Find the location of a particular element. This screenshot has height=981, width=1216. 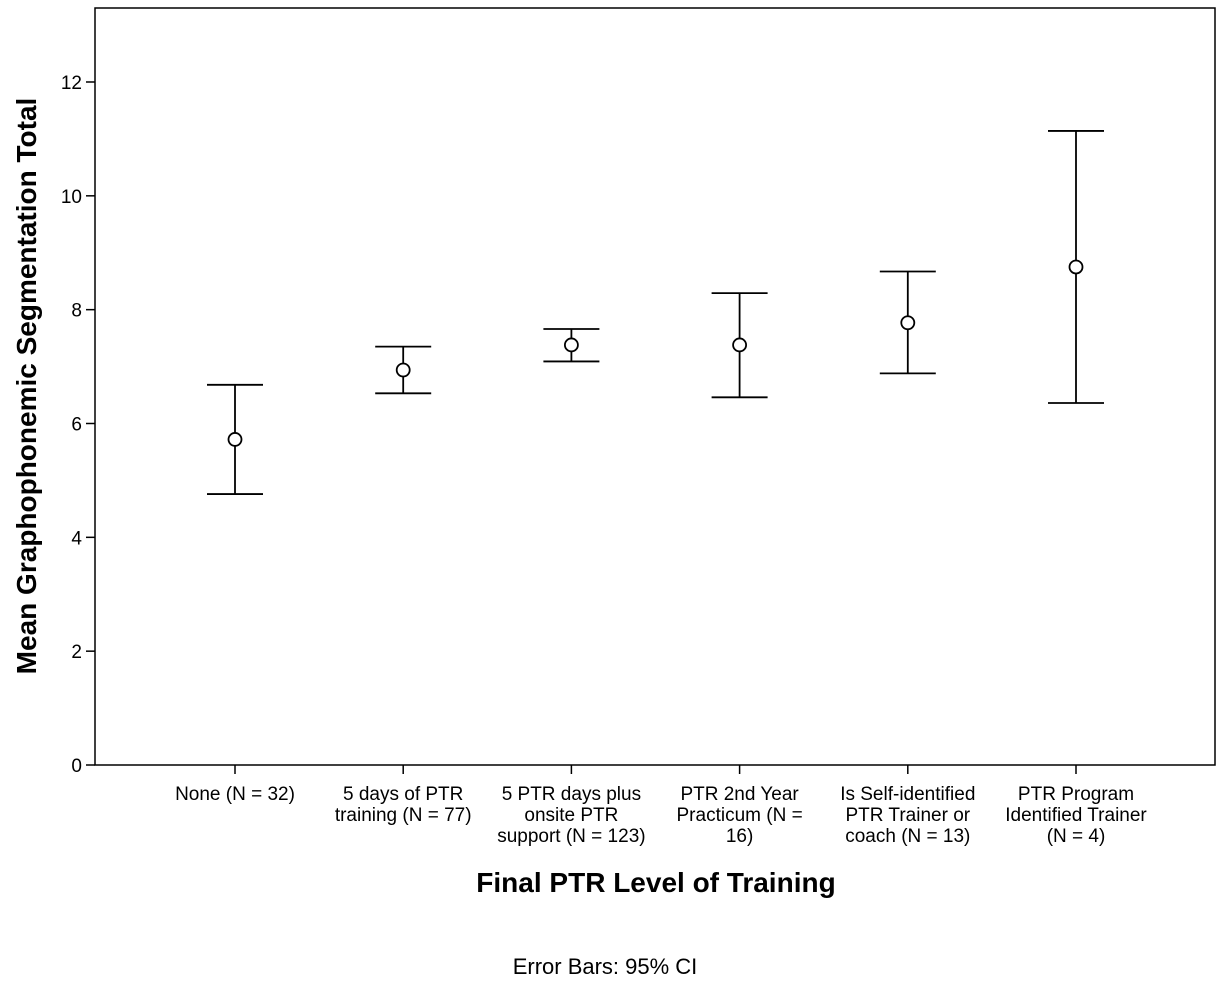

x-tick-label-line: training (N = 77) is located at coordinates (403, 815).